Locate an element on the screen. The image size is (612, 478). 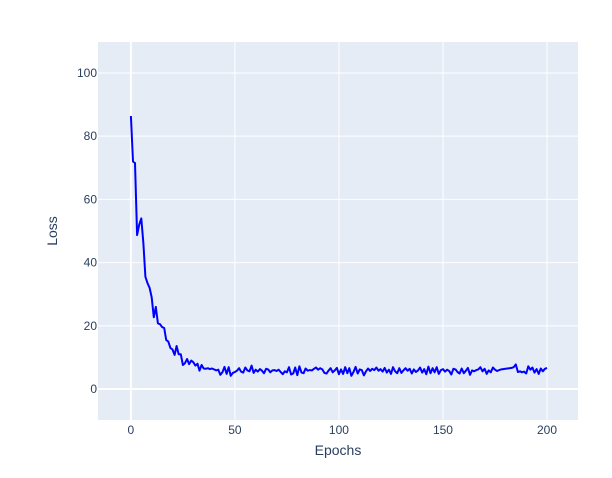
y-tick-label: 100 is located at coordinates (87, 73).